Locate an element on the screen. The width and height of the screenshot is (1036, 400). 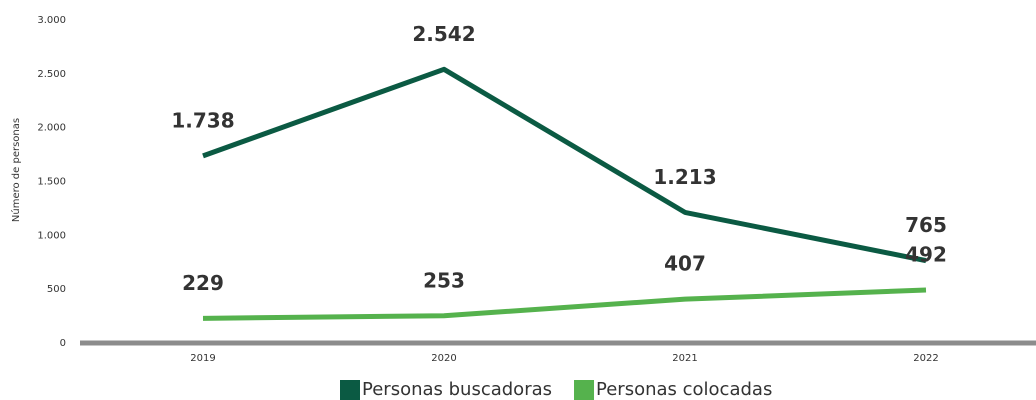
data-label: 492 is located at coordinates (926, 255).